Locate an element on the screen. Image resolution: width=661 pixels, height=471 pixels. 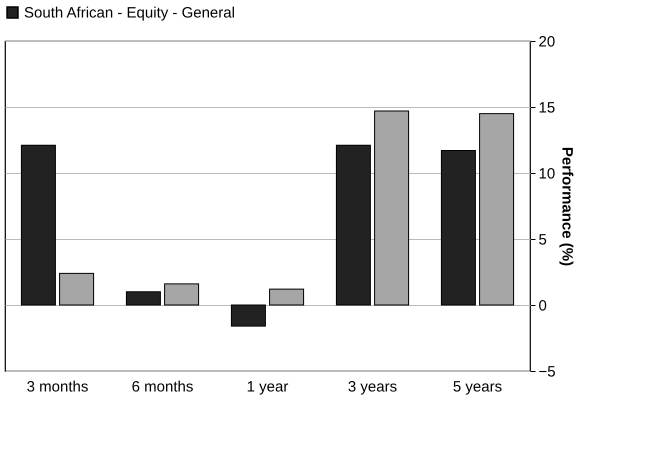
legend-label: South African - Equity - General is located at coordinates (129, 13).